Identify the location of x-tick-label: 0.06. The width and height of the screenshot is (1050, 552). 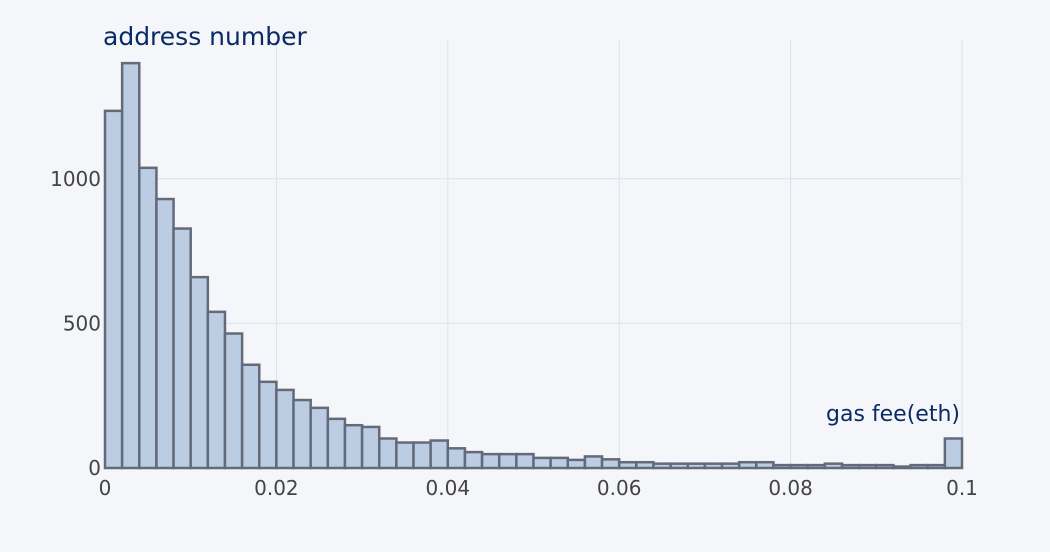
(619, 488).